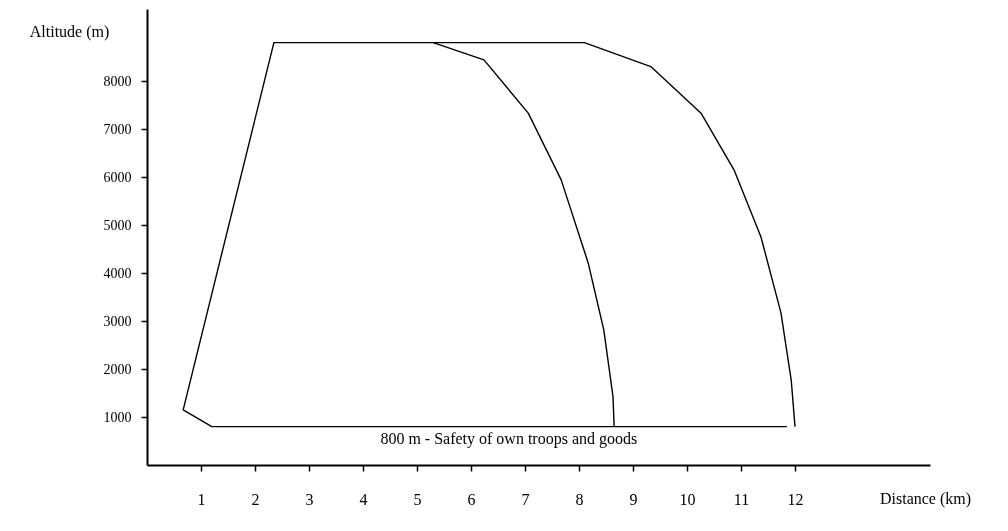  I want to click on annotation: 800 m - Safety of own troops and goods, so click(509, 438).